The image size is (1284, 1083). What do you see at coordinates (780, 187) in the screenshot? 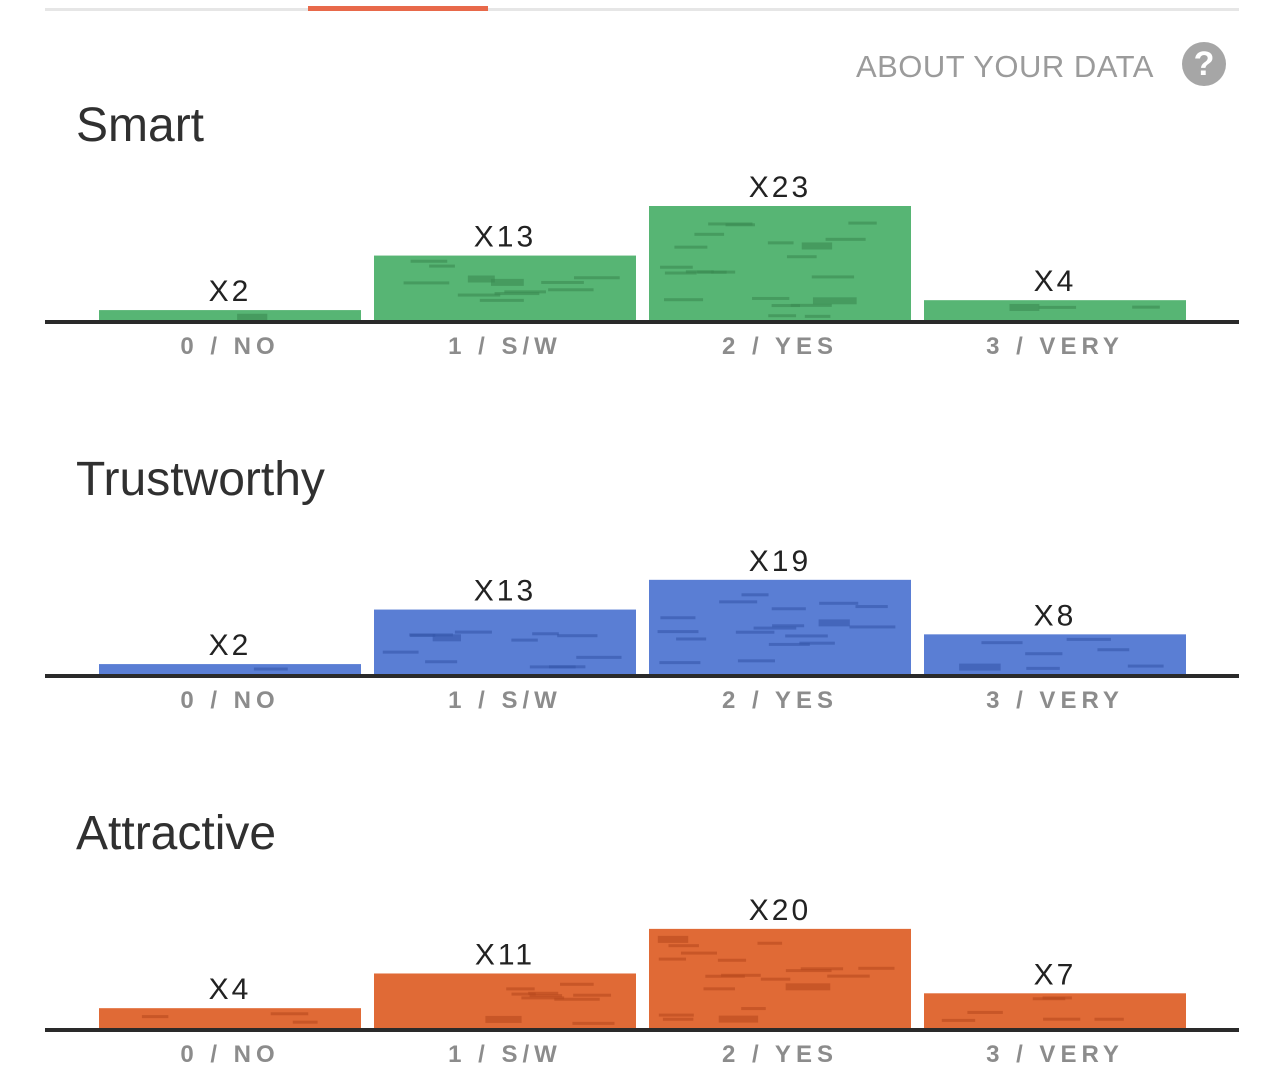
I see `count-label-smart-2: X23` at bounding box center [780, 187].